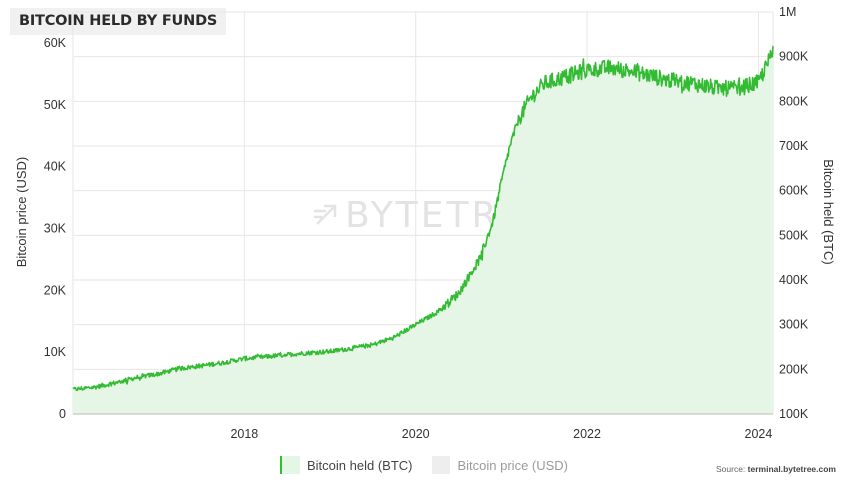 This screenshot has width=850, height=495. Describe the element at coordinates (794, 191) in the screenshot. I see `y-right-tick-label: 600K` at that location.